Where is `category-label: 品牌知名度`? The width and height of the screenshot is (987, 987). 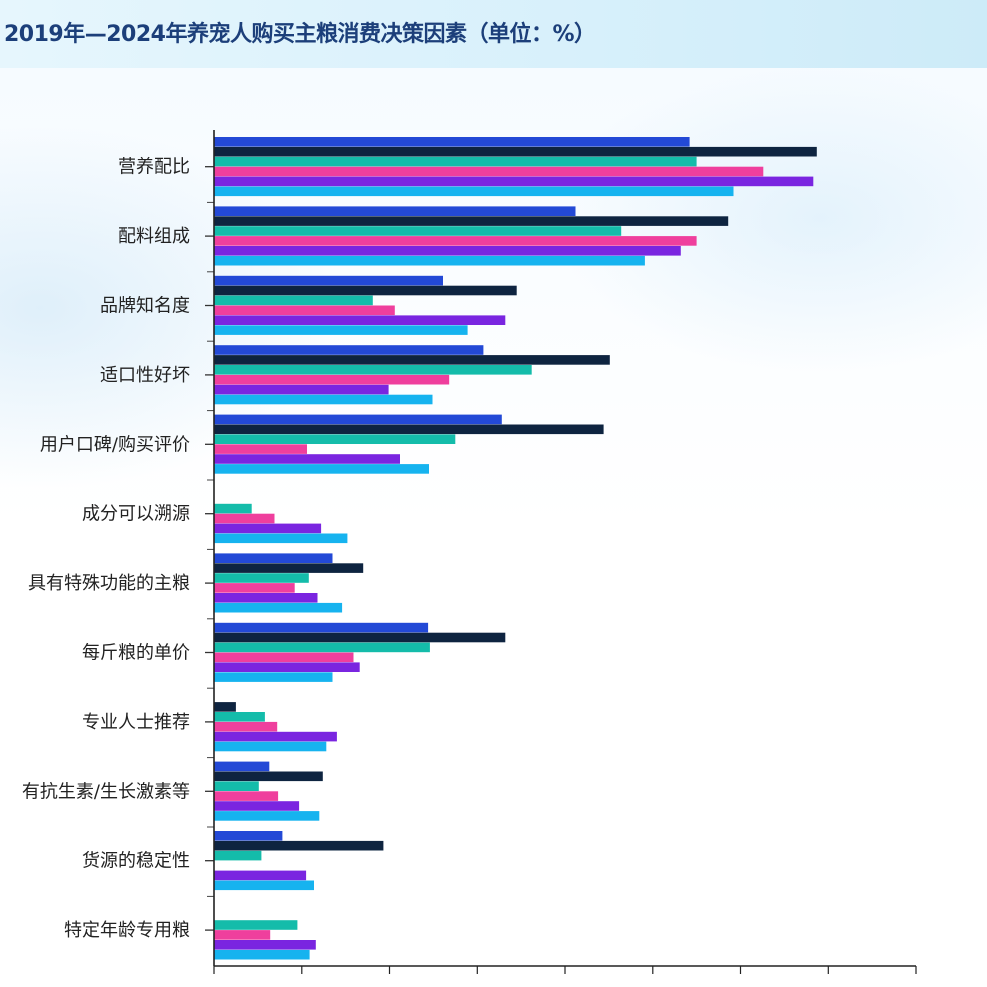
category-label: 品牌知名度 is located at coordinates (145, 306).